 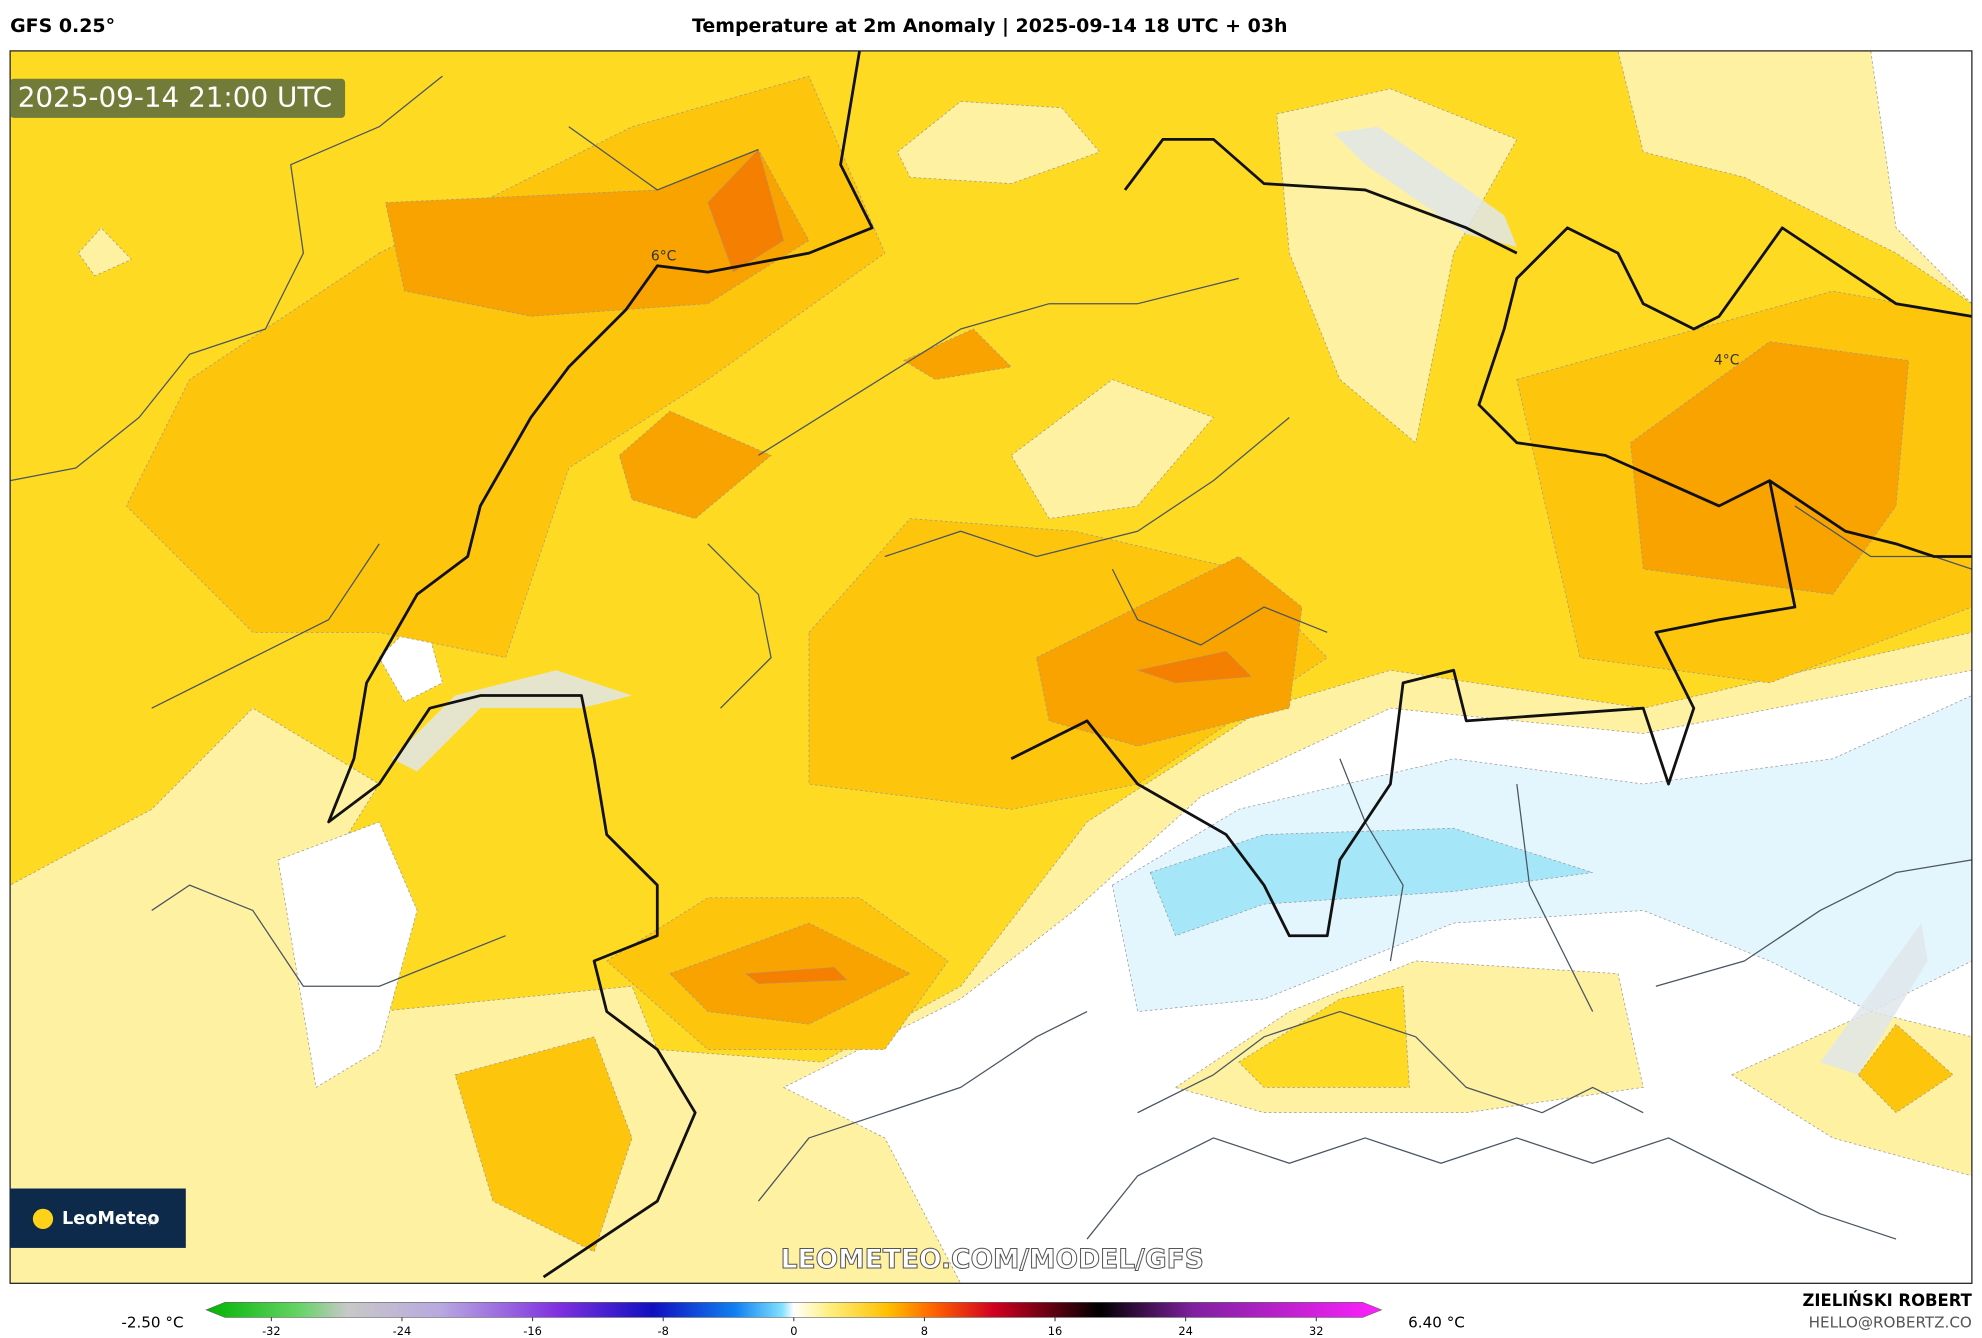 I want to click on email: HELLO@ROBERTZ.CO, so click(x=1890, y=1323).